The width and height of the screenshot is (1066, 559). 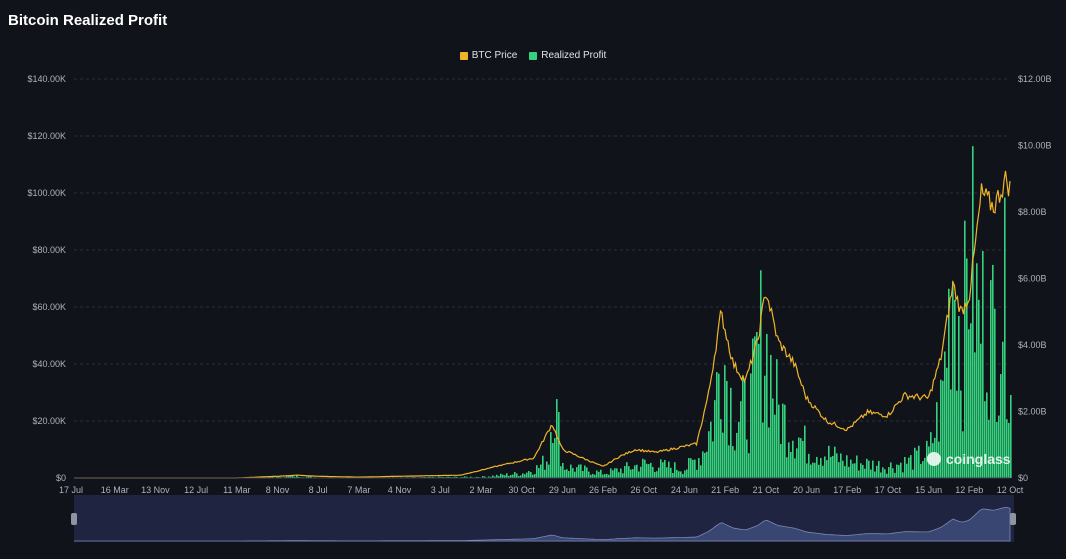 I want to click on x-tick-label: 26 Feb, so click(x=603, y=490).